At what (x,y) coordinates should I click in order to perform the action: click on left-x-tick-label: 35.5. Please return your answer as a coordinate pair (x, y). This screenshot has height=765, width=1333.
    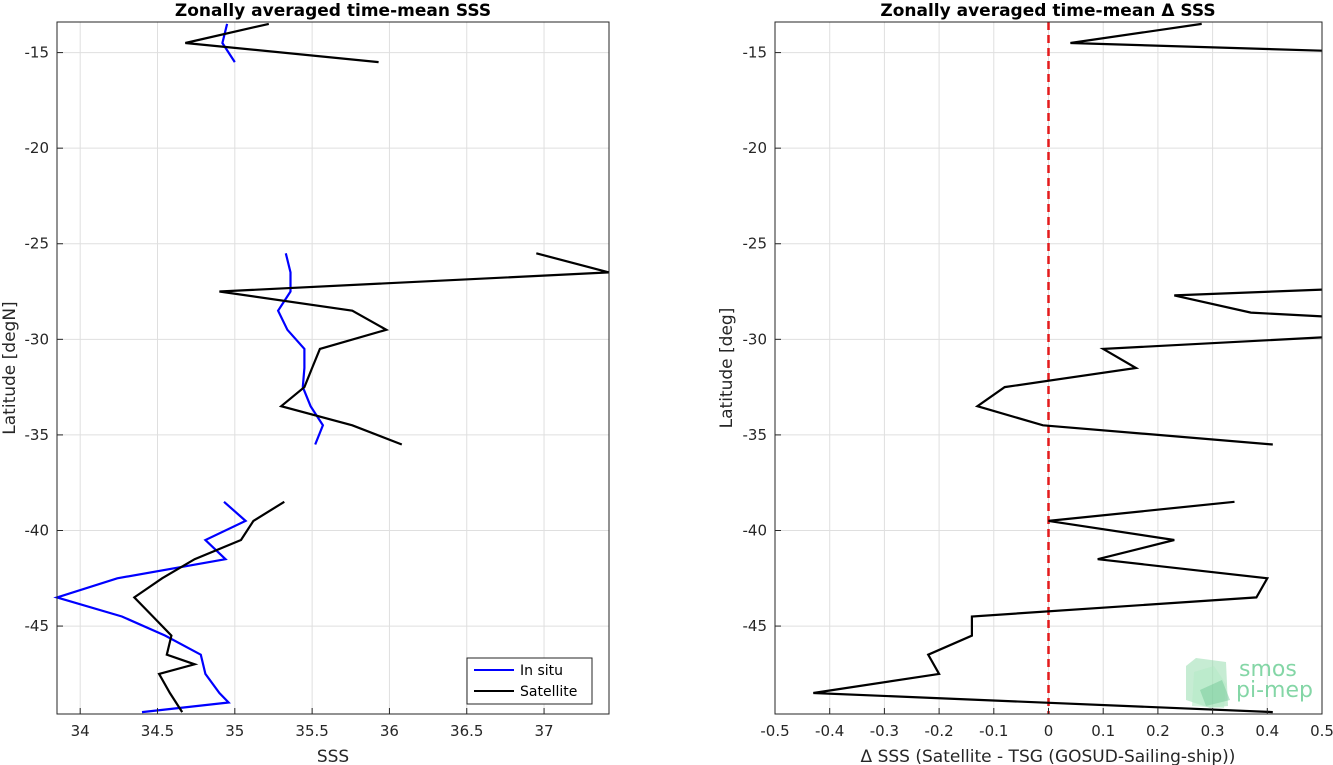
    Looking at the image, I should click on (311, 731).